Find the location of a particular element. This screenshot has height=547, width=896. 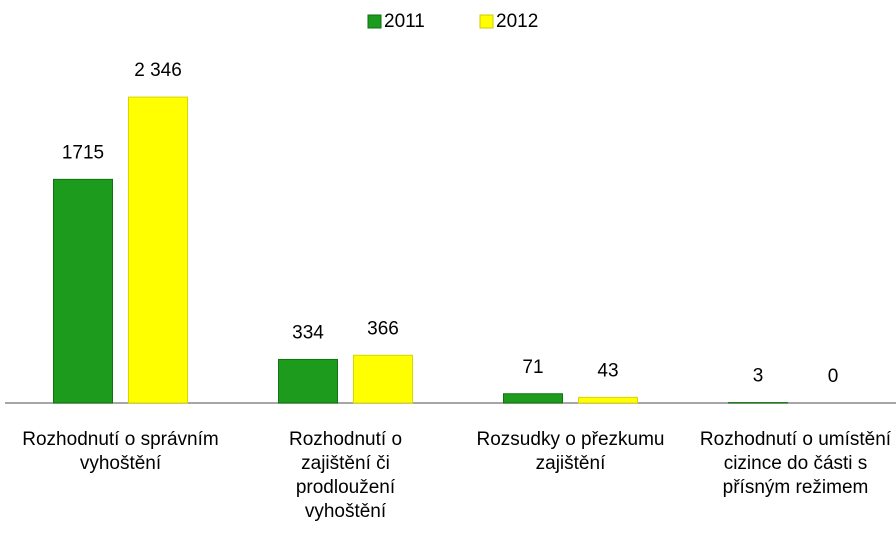

x-tick-label: Rozhodnutí o správním vyhoštění is located at coordinates (120, 451).